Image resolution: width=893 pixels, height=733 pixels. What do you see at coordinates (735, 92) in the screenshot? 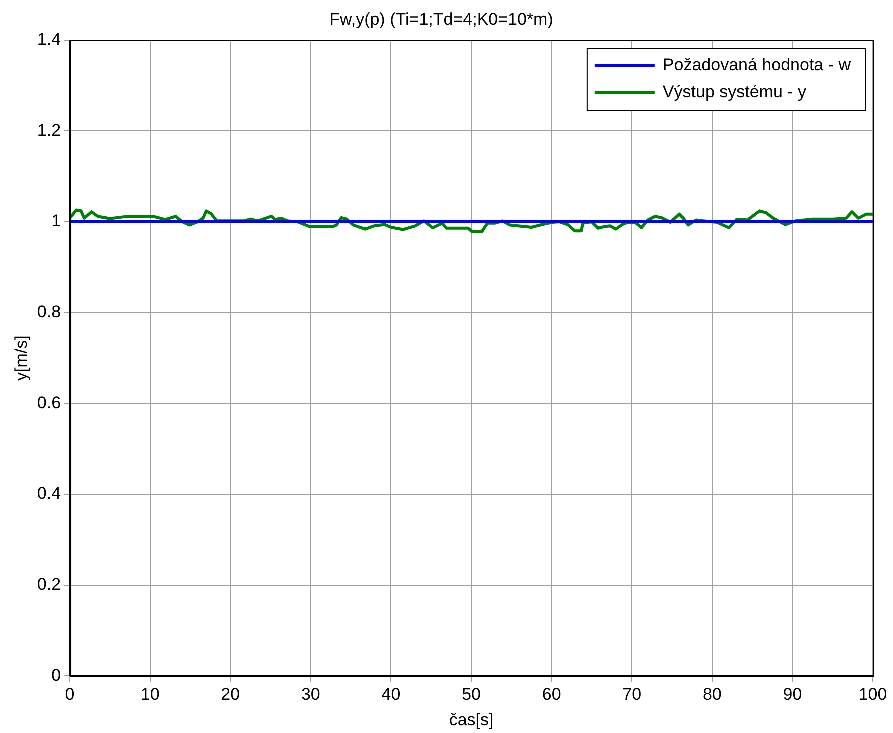
I see `legend-label: Výstup systému - y` at bounding box center [735, 92].